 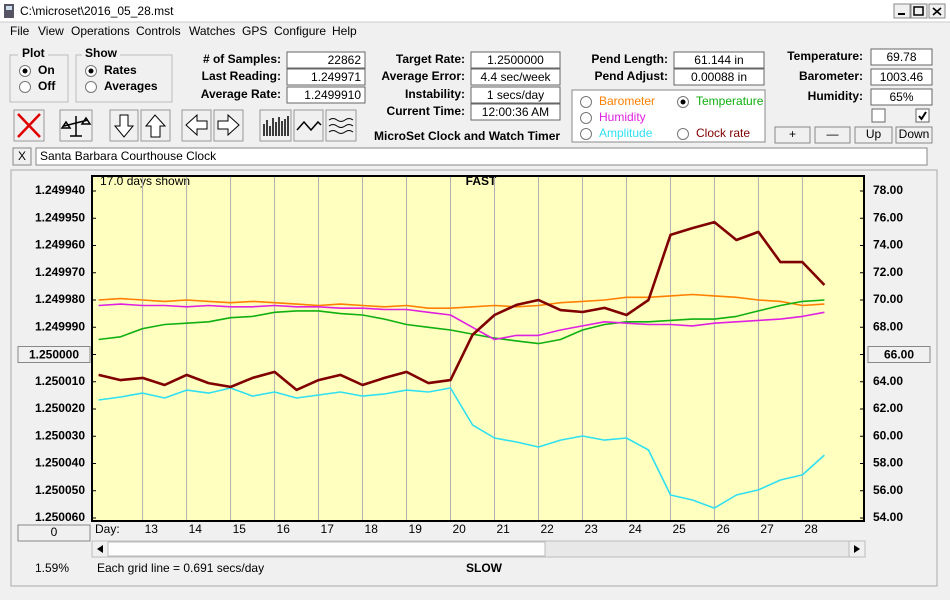 I want to click on legend-label: Clock rate, so click(x=723, y=133).